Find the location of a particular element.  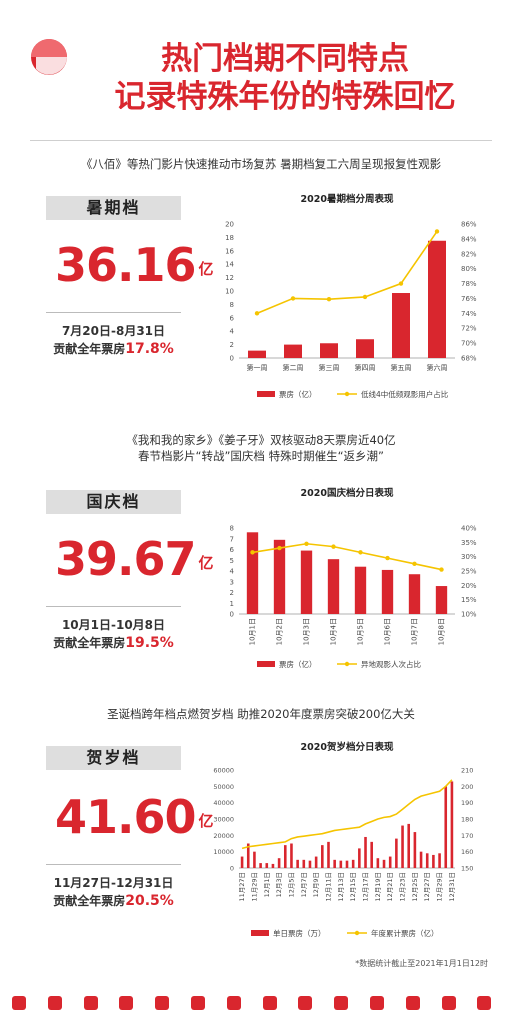

legend-bar-label: 票房（亿） is located at coordinates (298, 394).